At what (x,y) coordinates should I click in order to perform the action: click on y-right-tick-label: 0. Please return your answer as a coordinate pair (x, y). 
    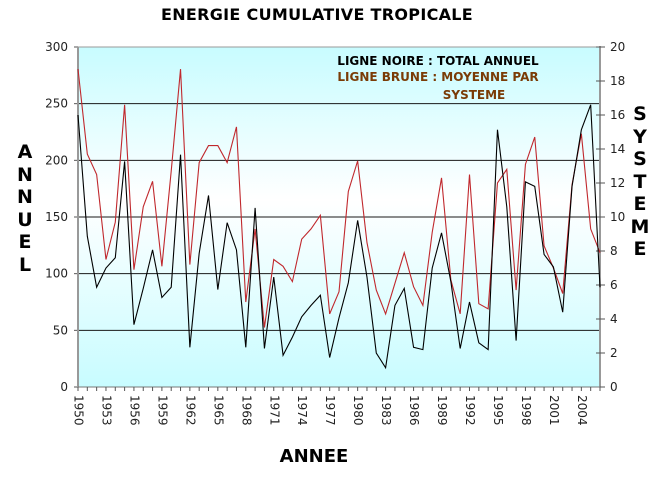
    Looking at the image, I should click on (614, 387).